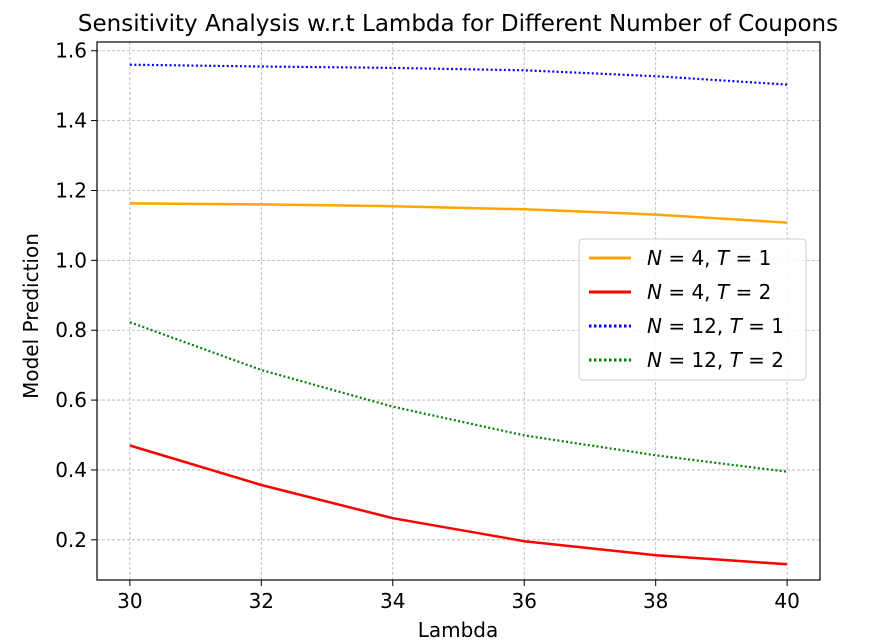  What do you see at coordinates (709, 292) in the screenshot?
I see `legend-label: N = 4, T = 2` at bounding box center [709, 292].